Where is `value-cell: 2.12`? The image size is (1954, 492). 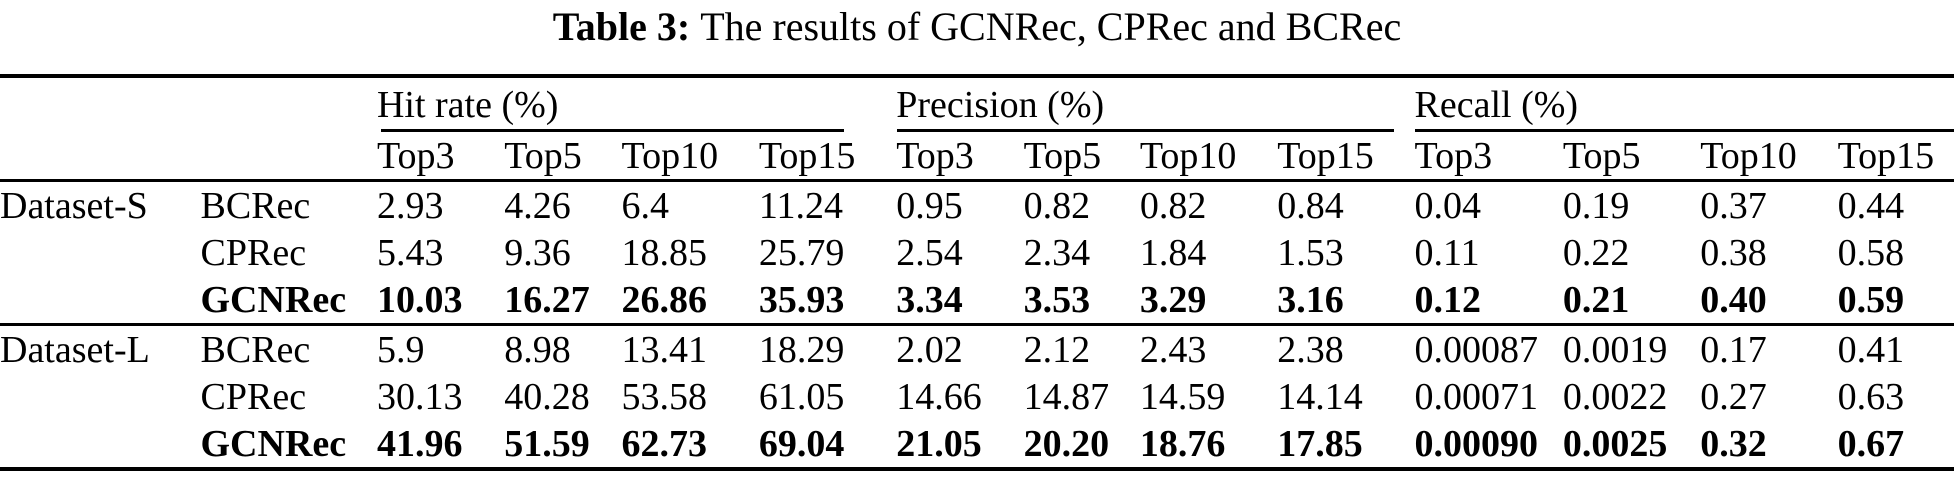
value-cell: 2.12 is located at coordinates (1081, 348).